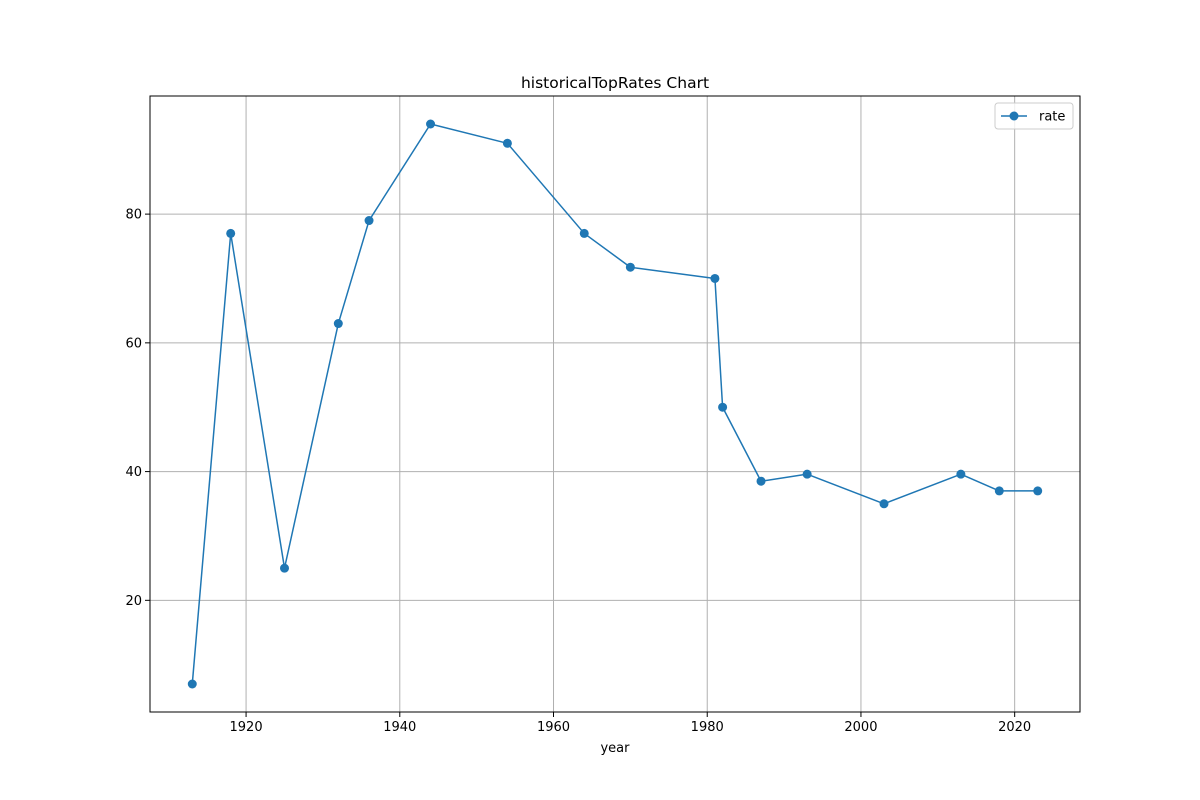 The width and height of the screenshot is (1200, 800). What do you see at coordinates (246, 727) in the screenshot?
I see `x-tick-label: 1920` at bounding box center [246, 727].